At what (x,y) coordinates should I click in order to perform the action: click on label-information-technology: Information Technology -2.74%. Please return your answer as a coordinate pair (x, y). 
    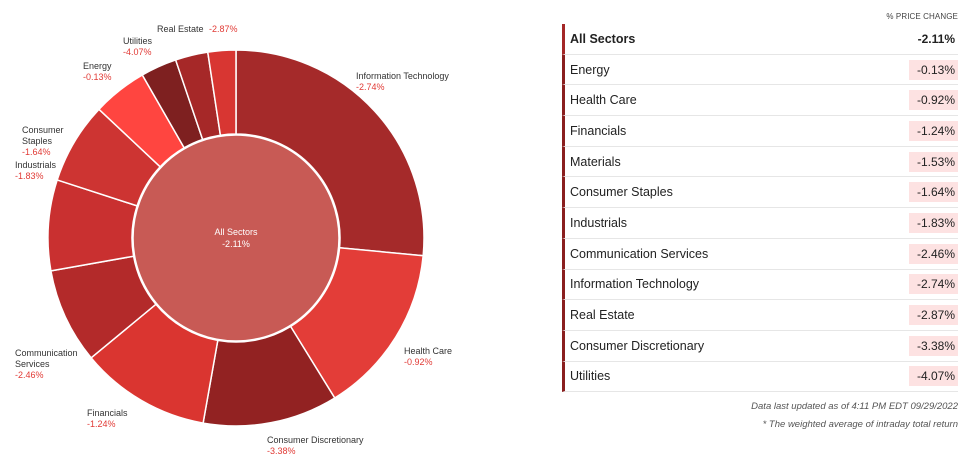
    Looking at the image, I should click on (402, 82).